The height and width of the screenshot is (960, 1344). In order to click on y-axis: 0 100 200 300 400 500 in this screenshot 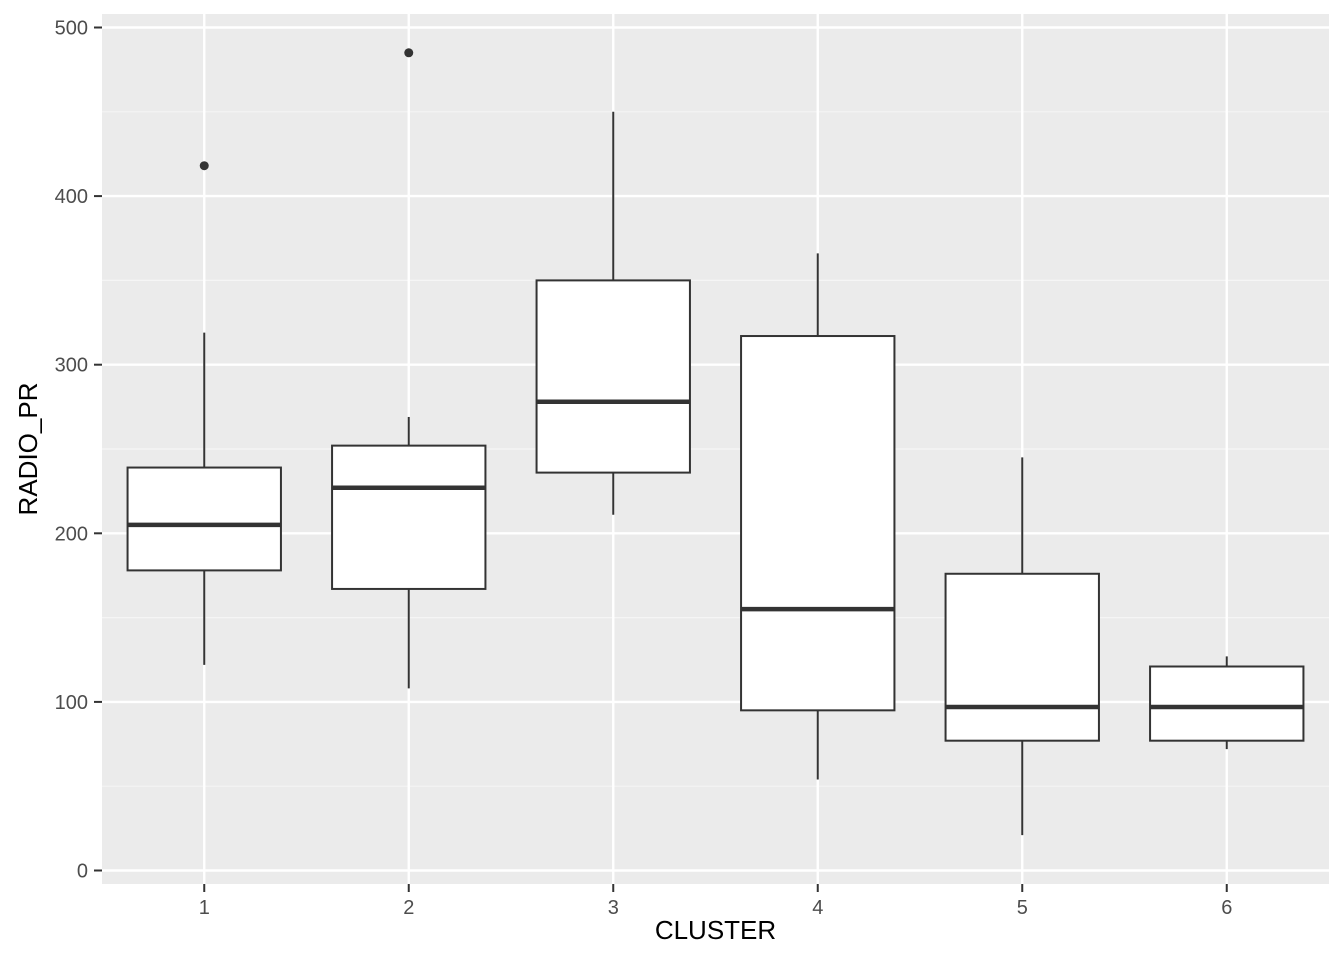, I will do `click(78, 450)`.